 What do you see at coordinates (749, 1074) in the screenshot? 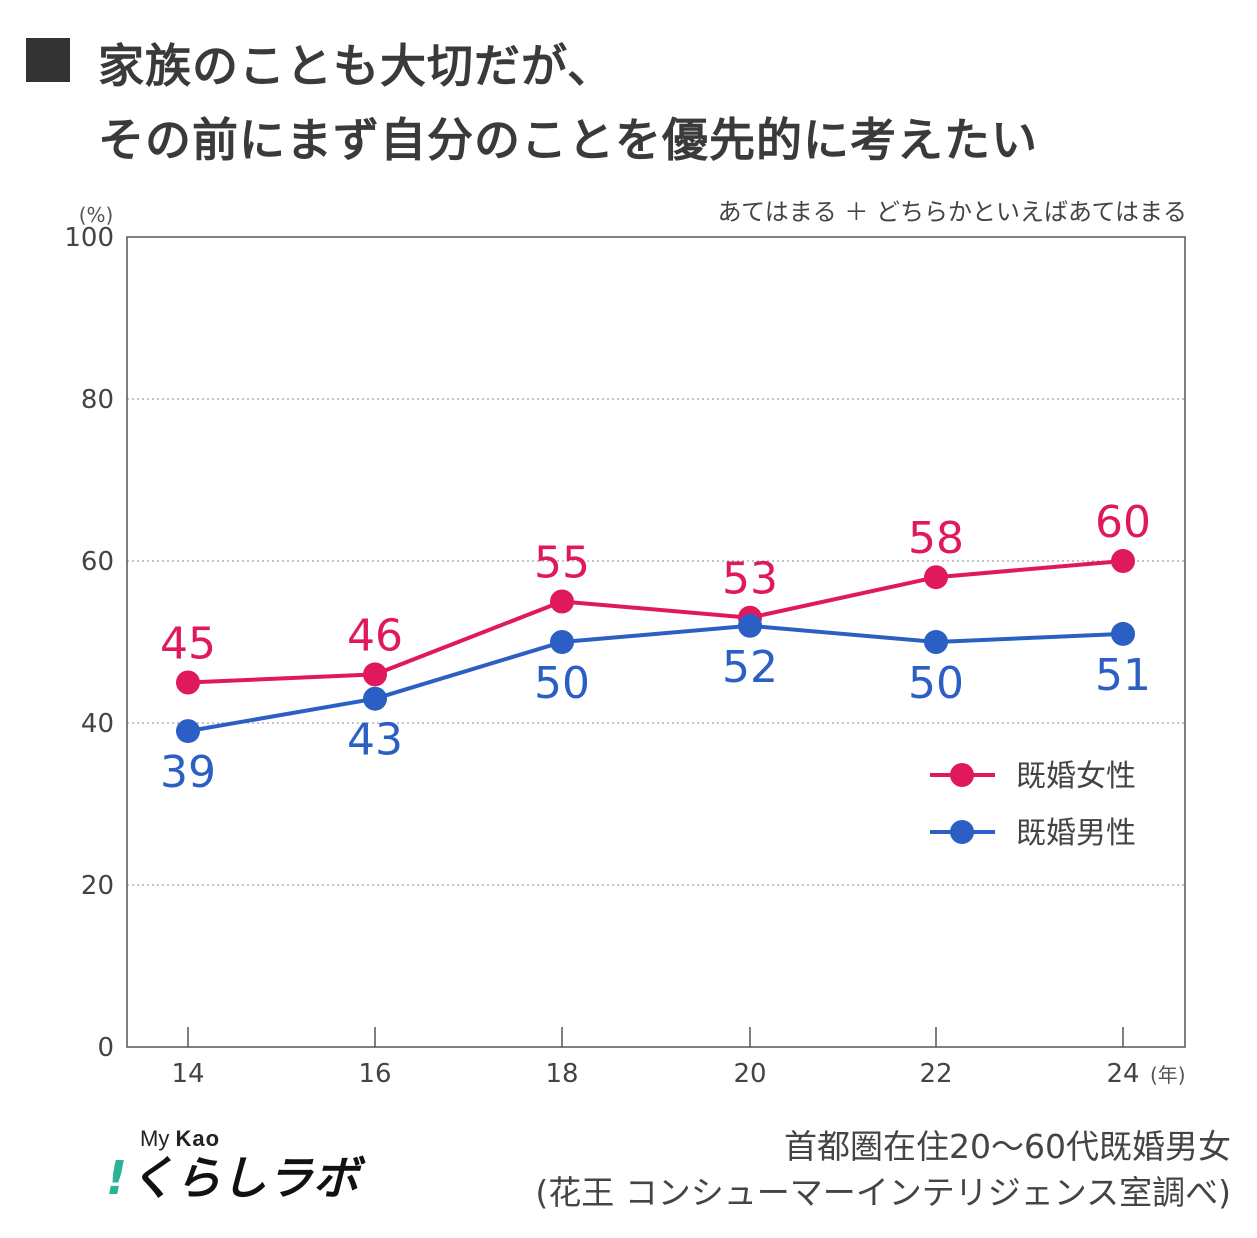
I see `x-tick-label-20: 20` at bounding box center [749, 1074].